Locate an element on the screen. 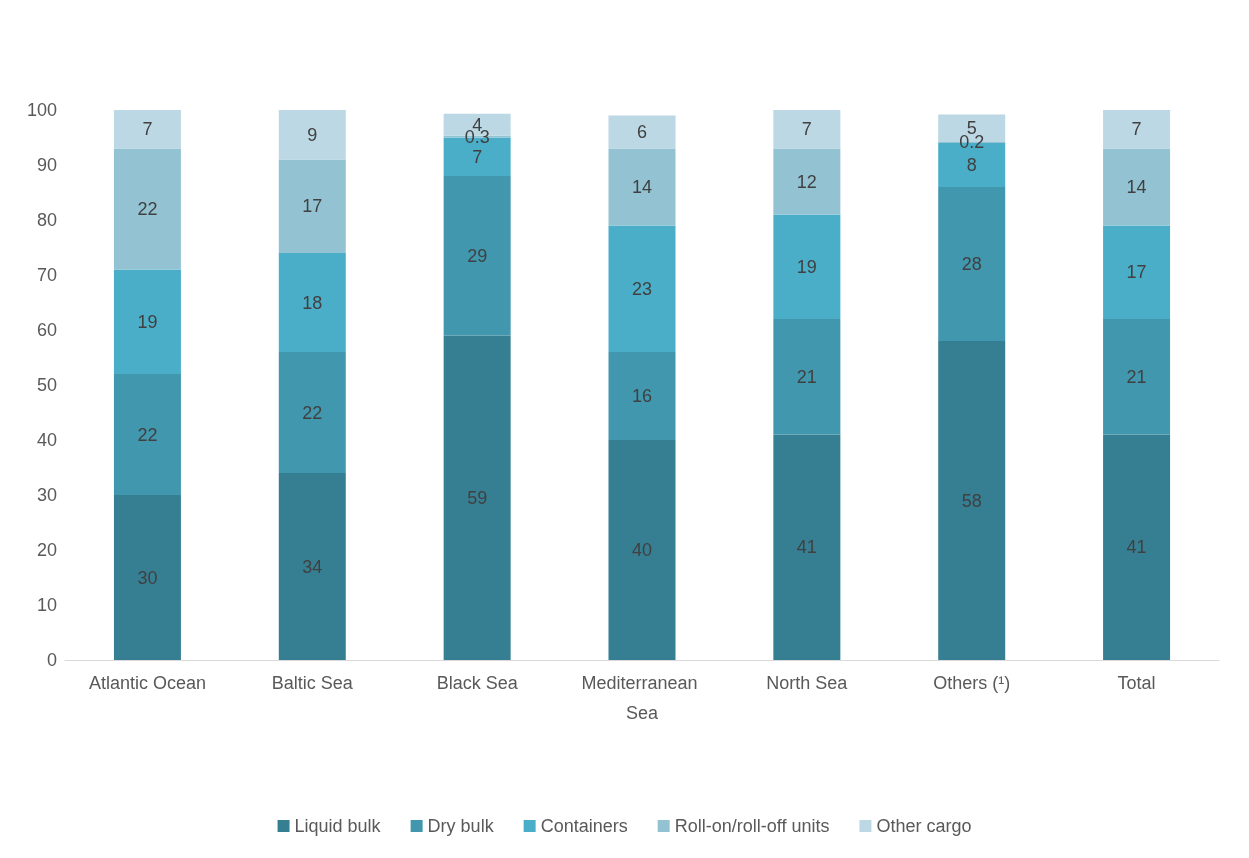 The height and width of the screenshot is (858, 1249). data-label: 23 is located at coordinates (642, 288).